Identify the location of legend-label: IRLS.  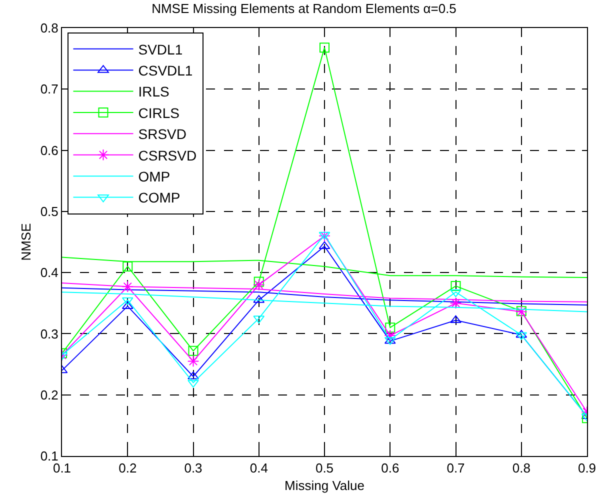
(154, 92).